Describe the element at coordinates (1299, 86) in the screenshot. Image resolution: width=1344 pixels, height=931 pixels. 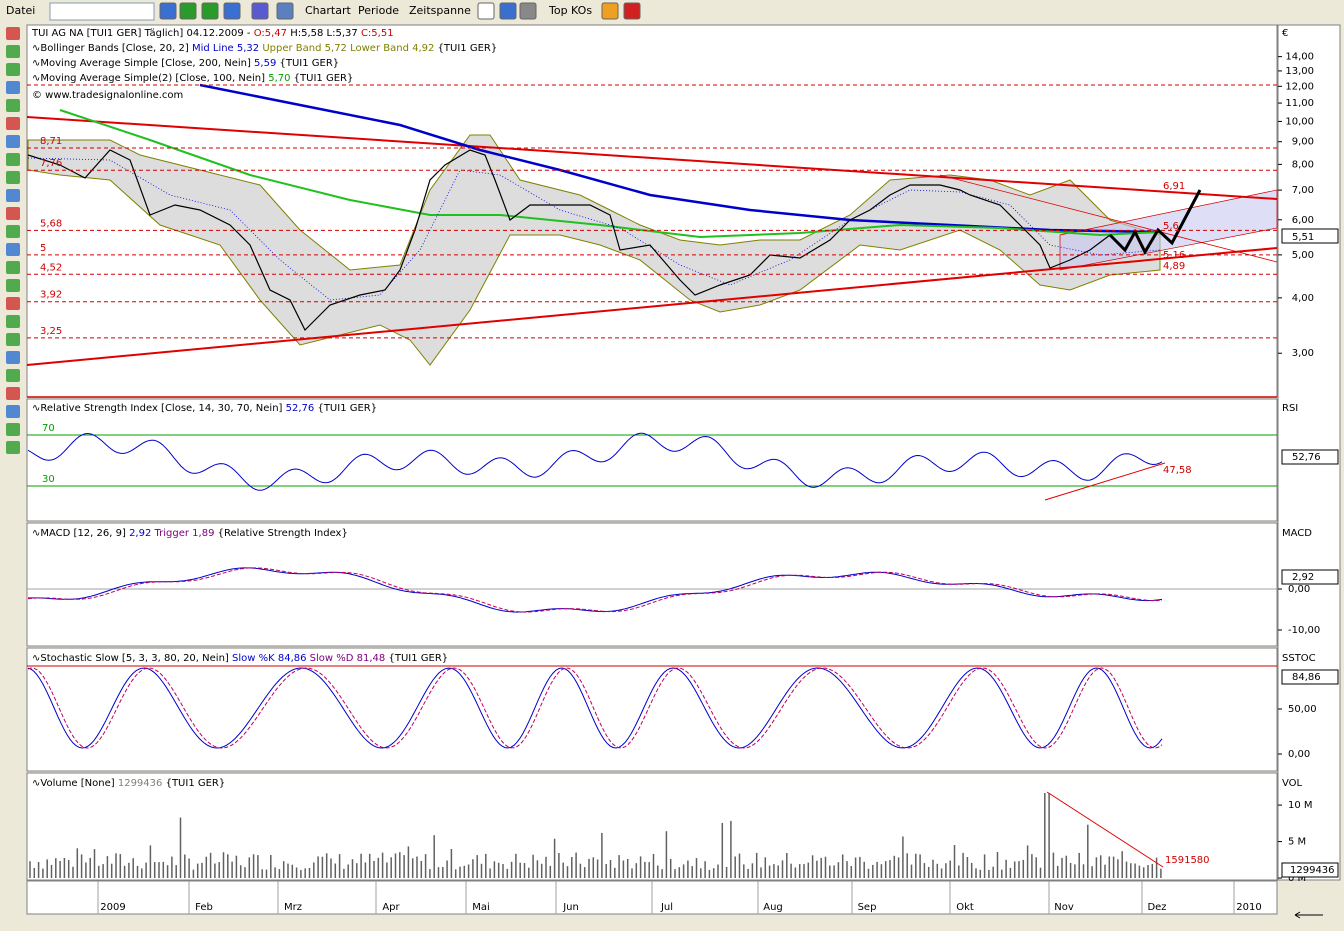
I see `y-tick-label: 12,00` at that location.